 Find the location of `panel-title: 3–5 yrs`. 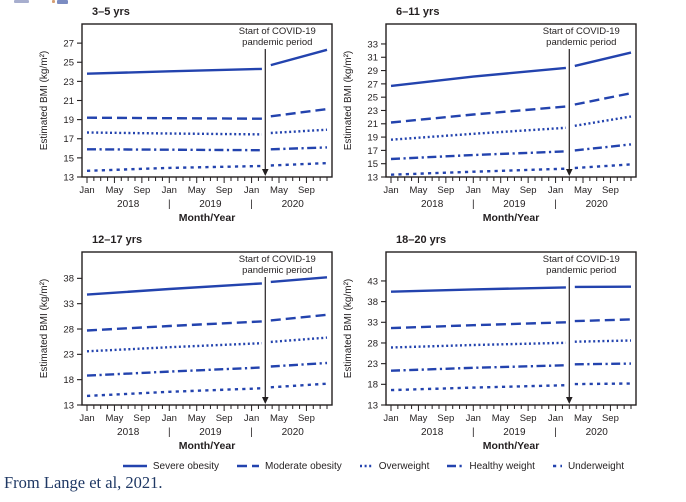

panel-title: 3–5 yrs is located at coordinates (111, 12).